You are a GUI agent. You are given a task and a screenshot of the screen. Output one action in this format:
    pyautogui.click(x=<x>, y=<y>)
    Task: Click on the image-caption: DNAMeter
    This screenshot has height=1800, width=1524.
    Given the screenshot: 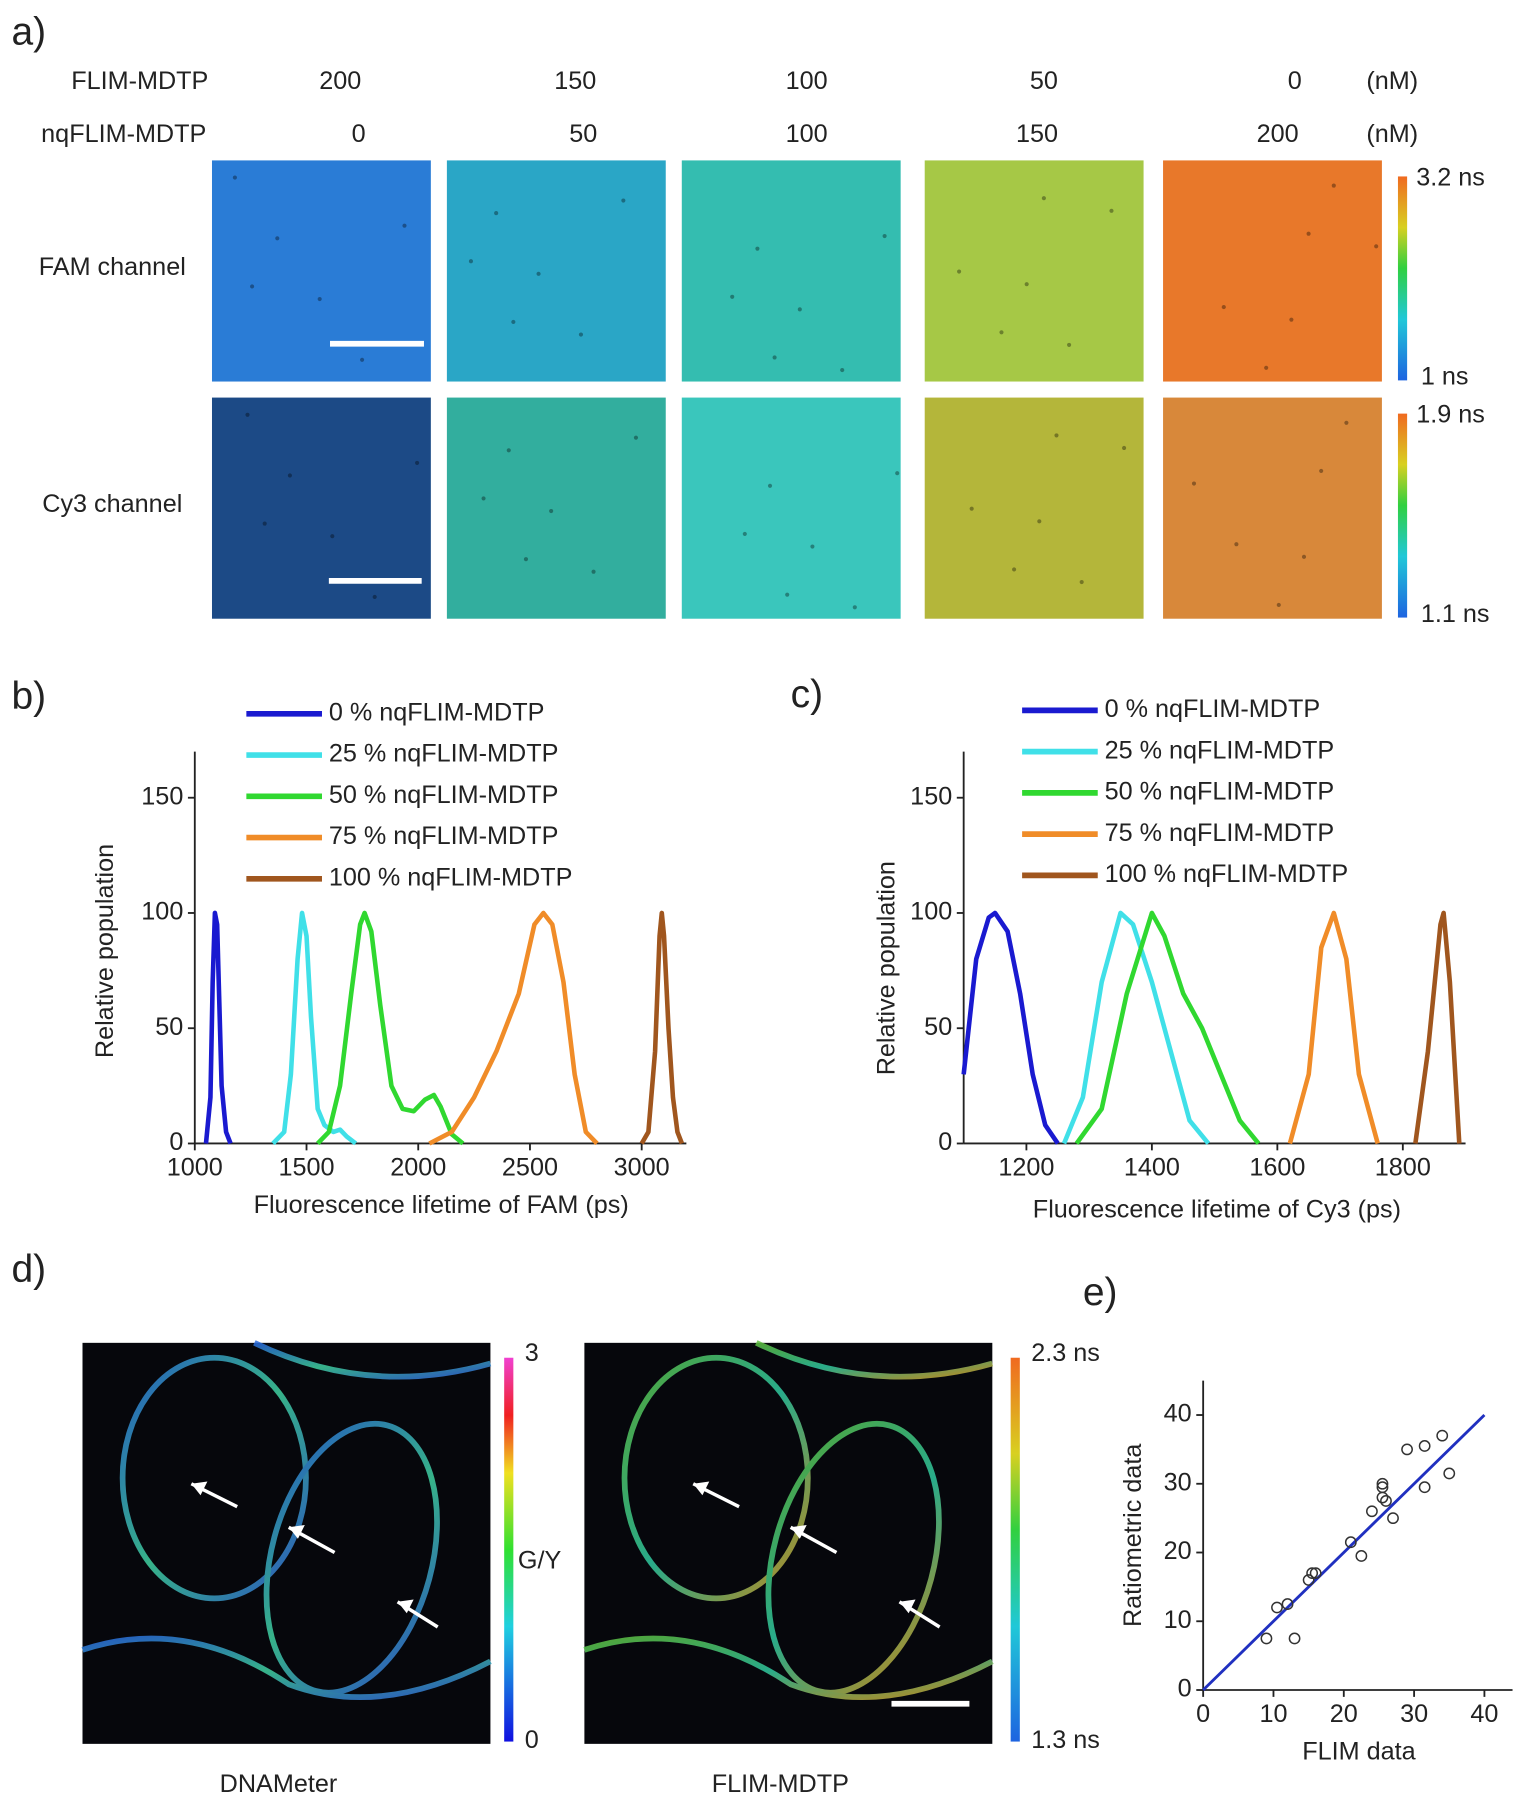 What is the action you would take?
    pyautogui.click(x=279, y=1784)
    